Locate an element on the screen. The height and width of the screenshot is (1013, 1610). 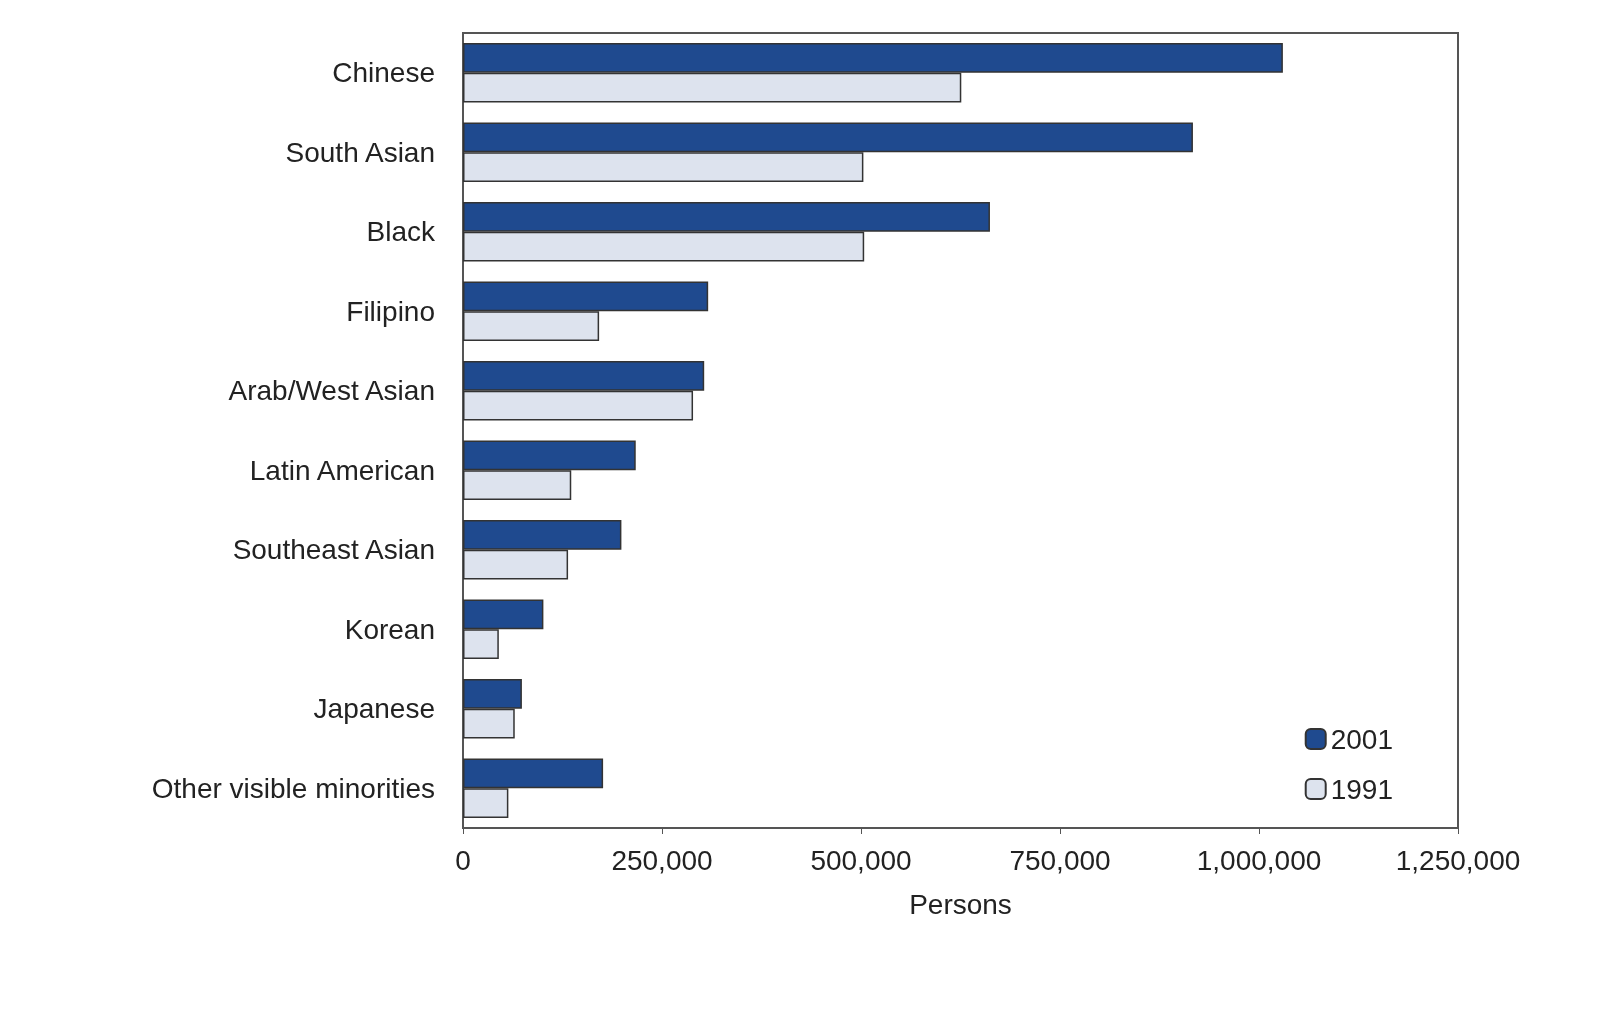
y-tick-label: Korean is located at coordinates (389, 629).